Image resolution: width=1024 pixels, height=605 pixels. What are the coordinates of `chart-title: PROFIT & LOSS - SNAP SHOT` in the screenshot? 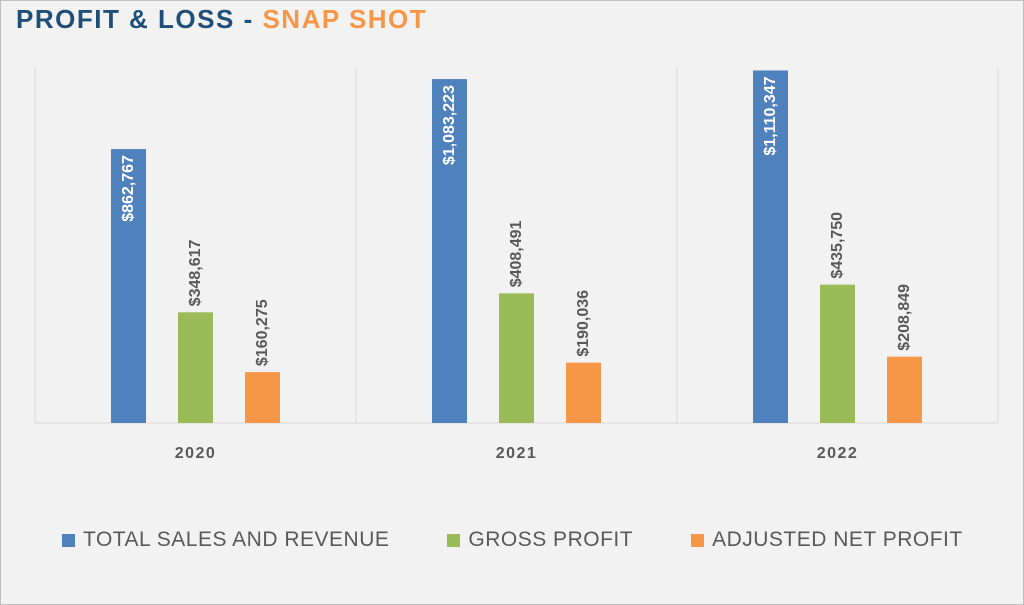 It's located at (221, 19).